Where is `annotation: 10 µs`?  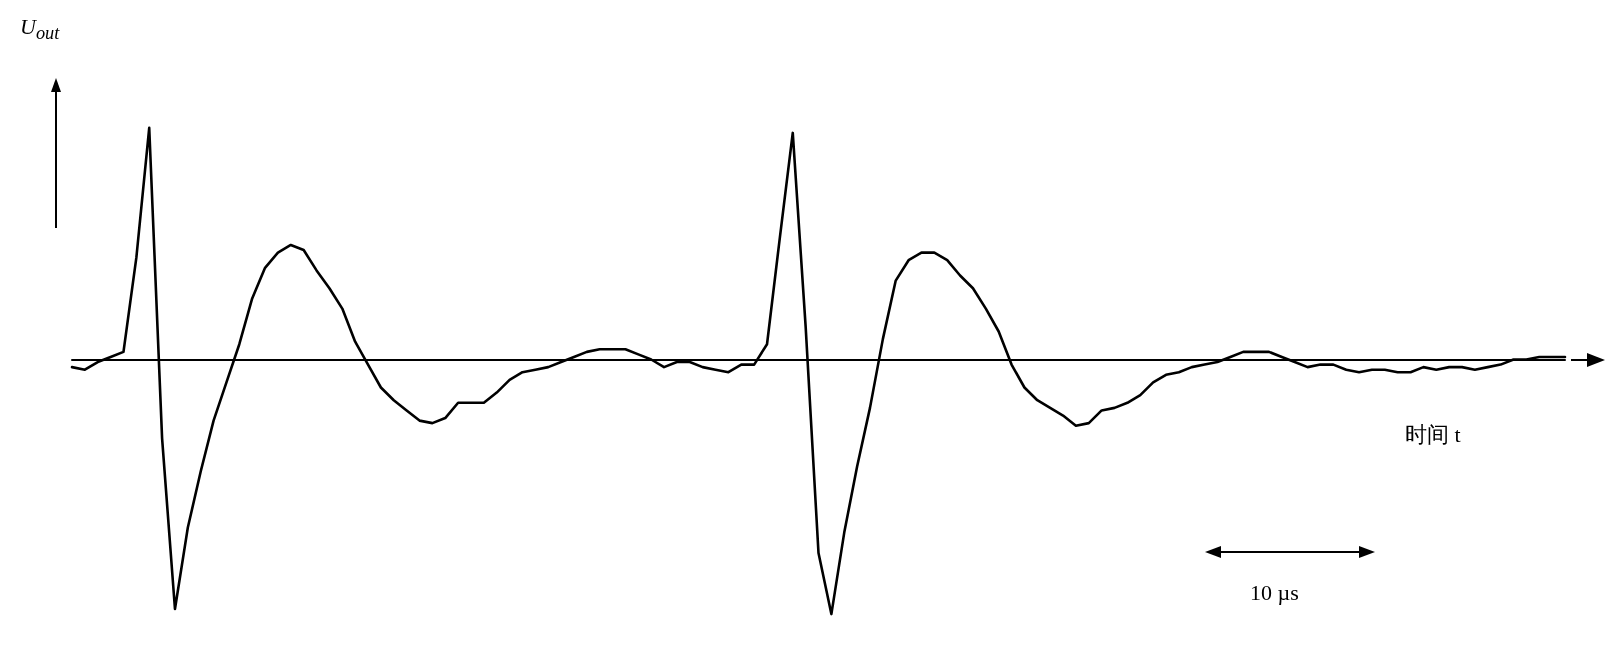
annotation: 10 µs is located at coordinates (1274, 593).